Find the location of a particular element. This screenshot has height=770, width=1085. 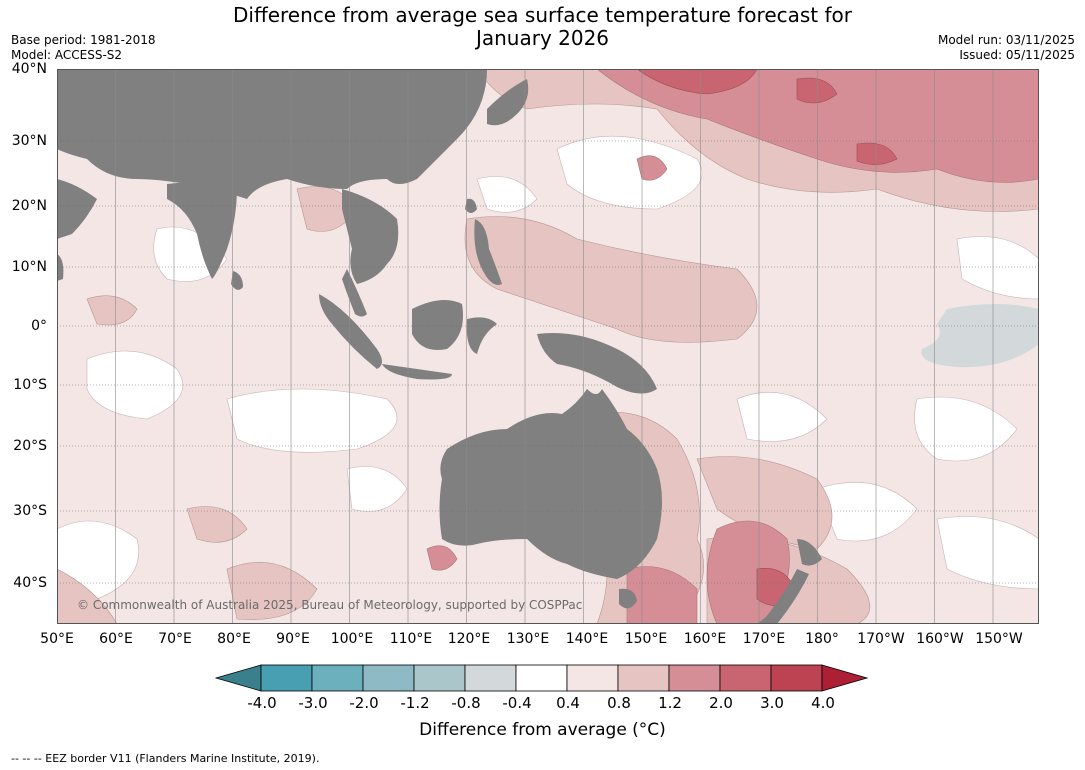

colorbar-tick: 4.0 is located at coordinates (823, 703).